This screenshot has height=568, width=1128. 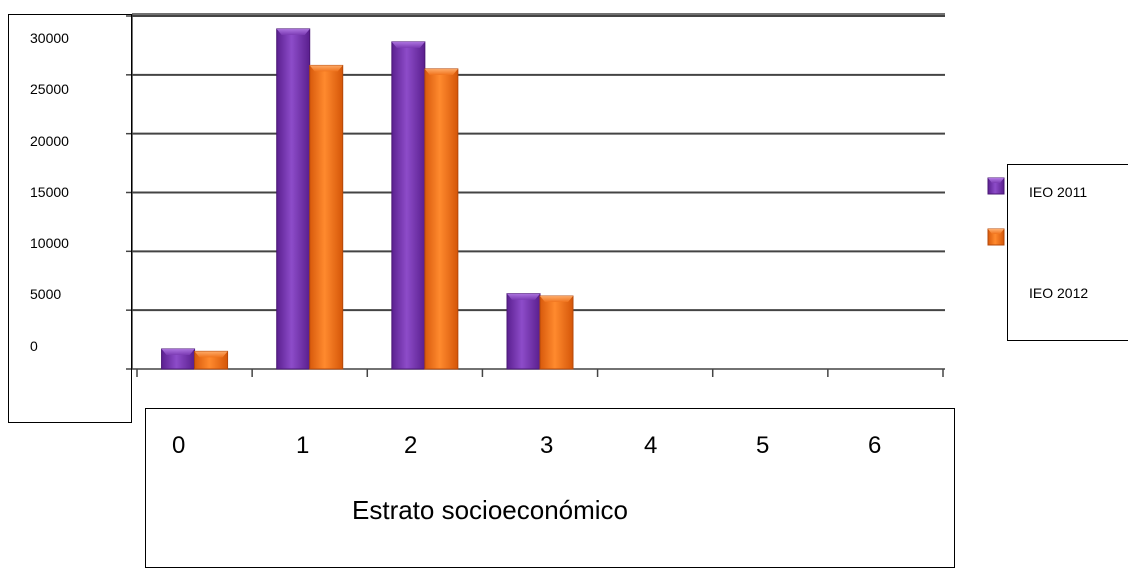 What do you see at coordinates (46, 294) in the screenshot?
I see `y-tick-label: 5000` at bounding box center [46, 294].